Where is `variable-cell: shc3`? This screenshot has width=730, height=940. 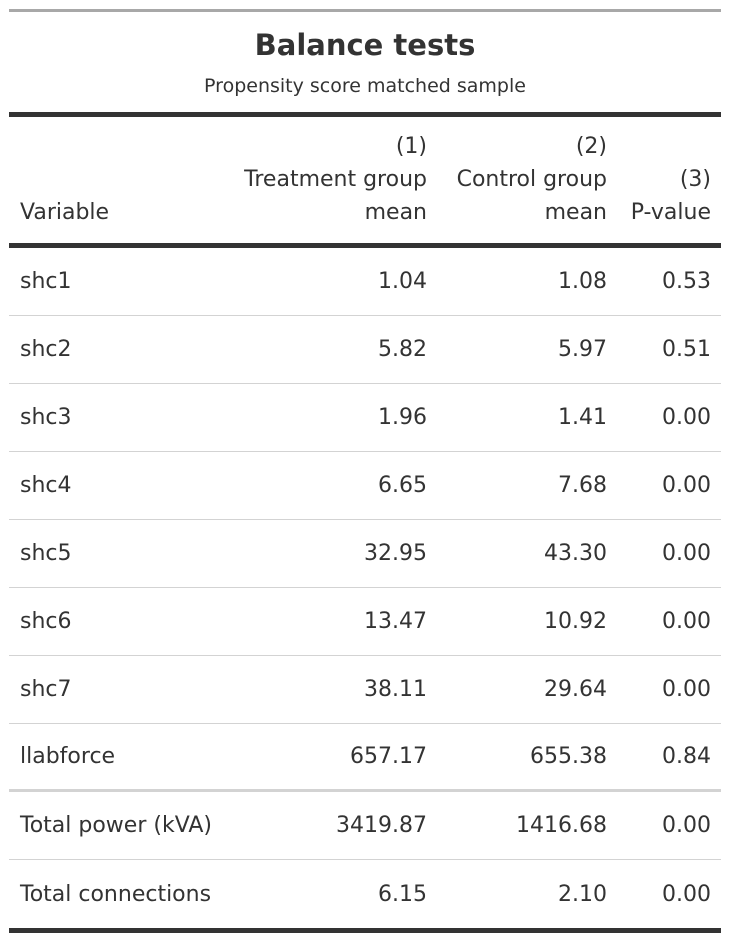 variable-cell: shc3 is located at coordinates (46, 417).